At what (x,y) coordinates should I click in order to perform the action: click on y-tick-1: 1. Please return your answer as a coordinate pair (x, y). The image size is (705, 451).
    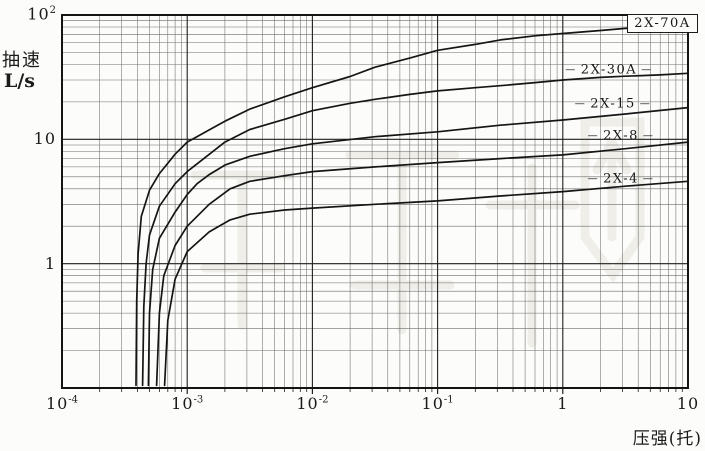
    Looking at the image, I should click on (50, 263).